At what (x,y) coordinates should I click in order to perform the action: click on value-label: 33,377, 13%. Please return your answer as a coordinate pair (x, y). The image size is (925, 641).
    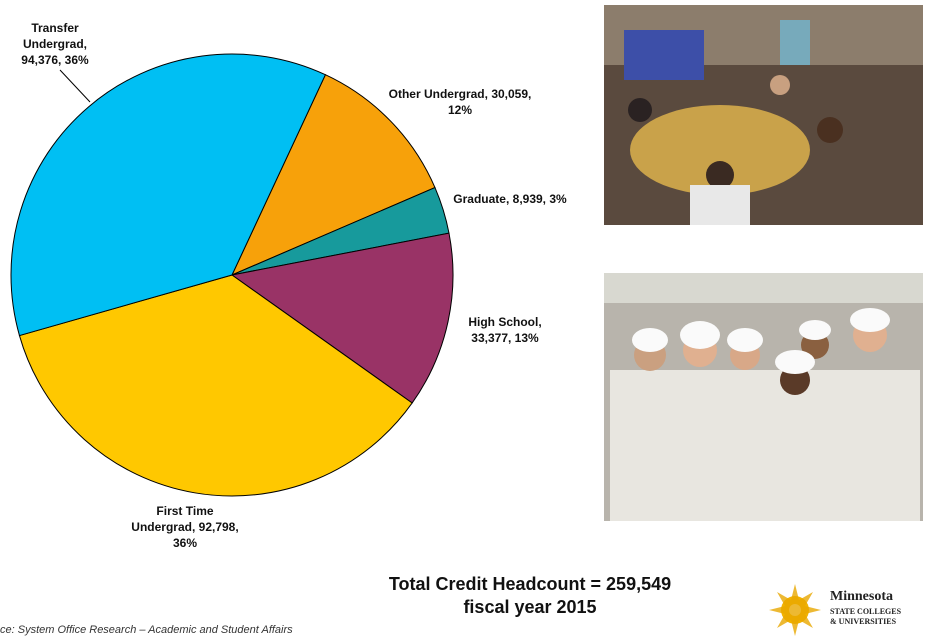
    Looking at the image, I should click on (505, 338).